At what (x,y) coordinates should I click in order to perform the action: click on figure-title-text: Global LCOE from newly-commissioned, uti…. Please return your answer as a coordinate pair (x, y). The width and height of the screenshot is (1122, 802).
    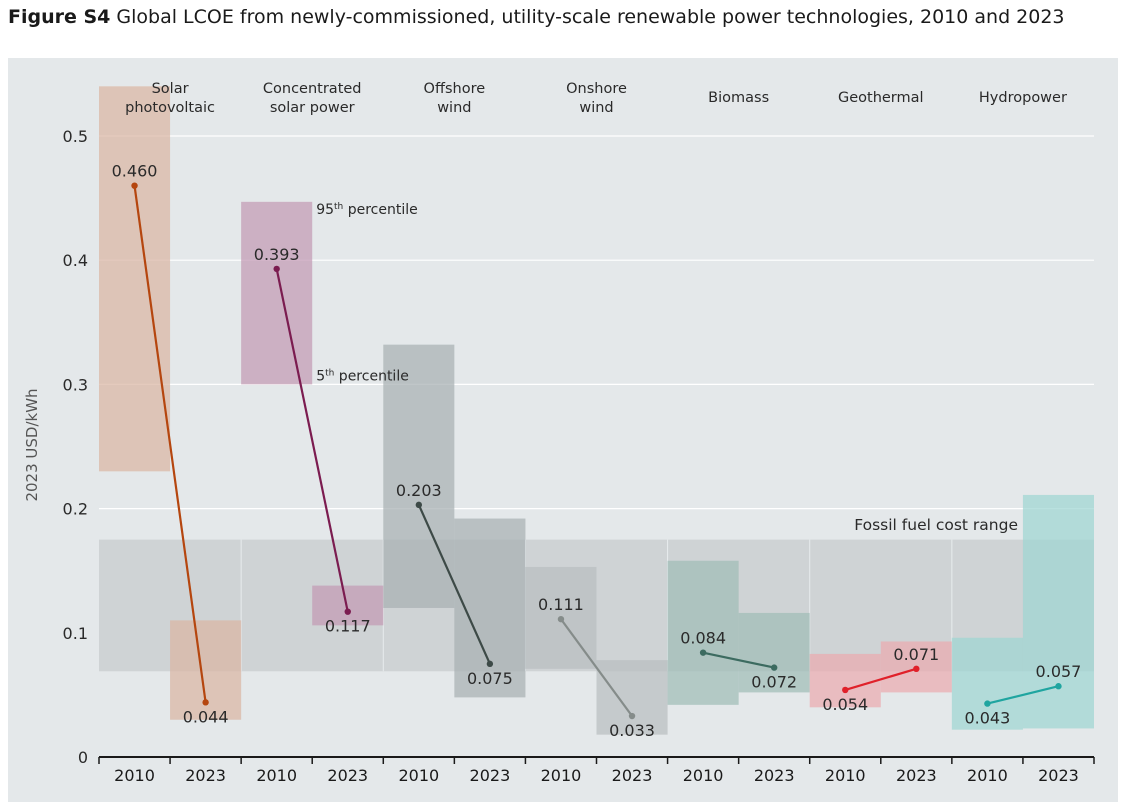
    Looking at the image, I should click on (590, 17).